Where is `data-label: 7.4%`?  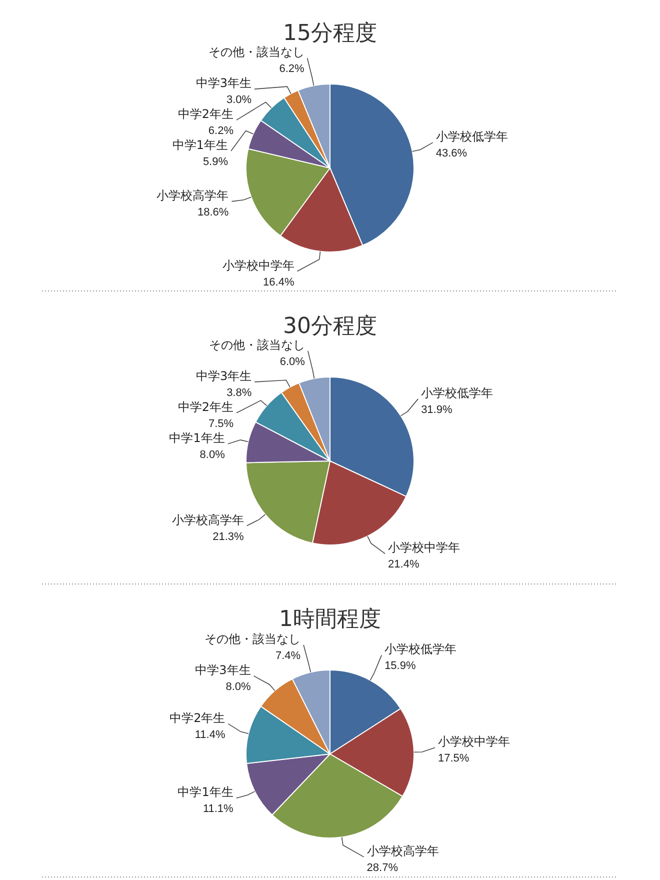 data-label: 7.4% is located at coordinates (288, 656).